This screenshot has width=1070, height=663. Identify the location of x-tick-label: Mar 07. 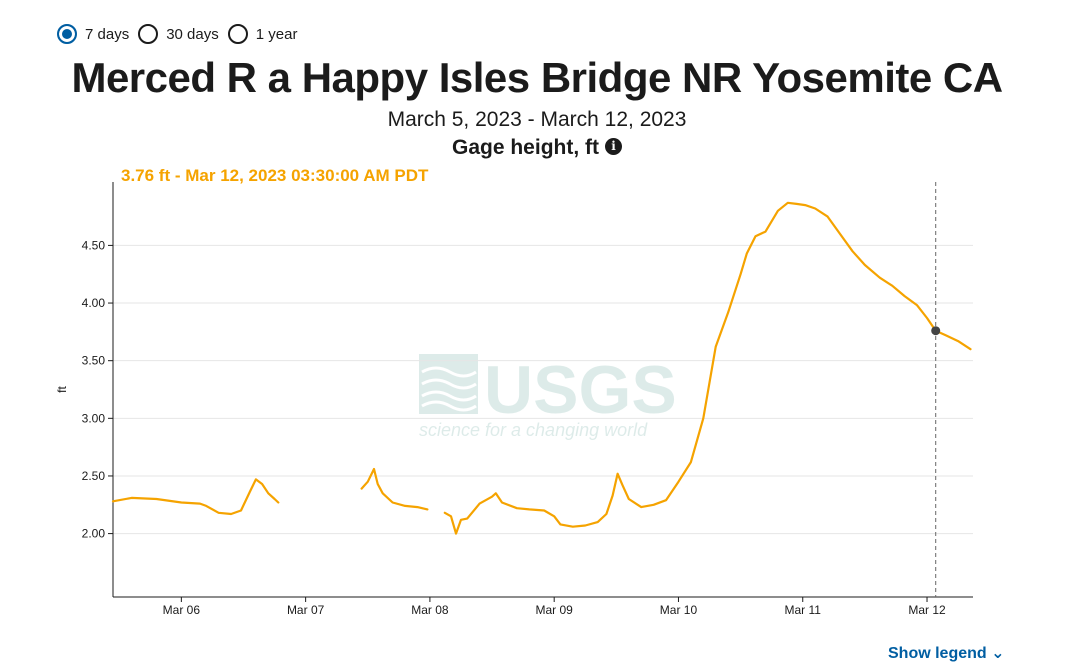
(306, 610).